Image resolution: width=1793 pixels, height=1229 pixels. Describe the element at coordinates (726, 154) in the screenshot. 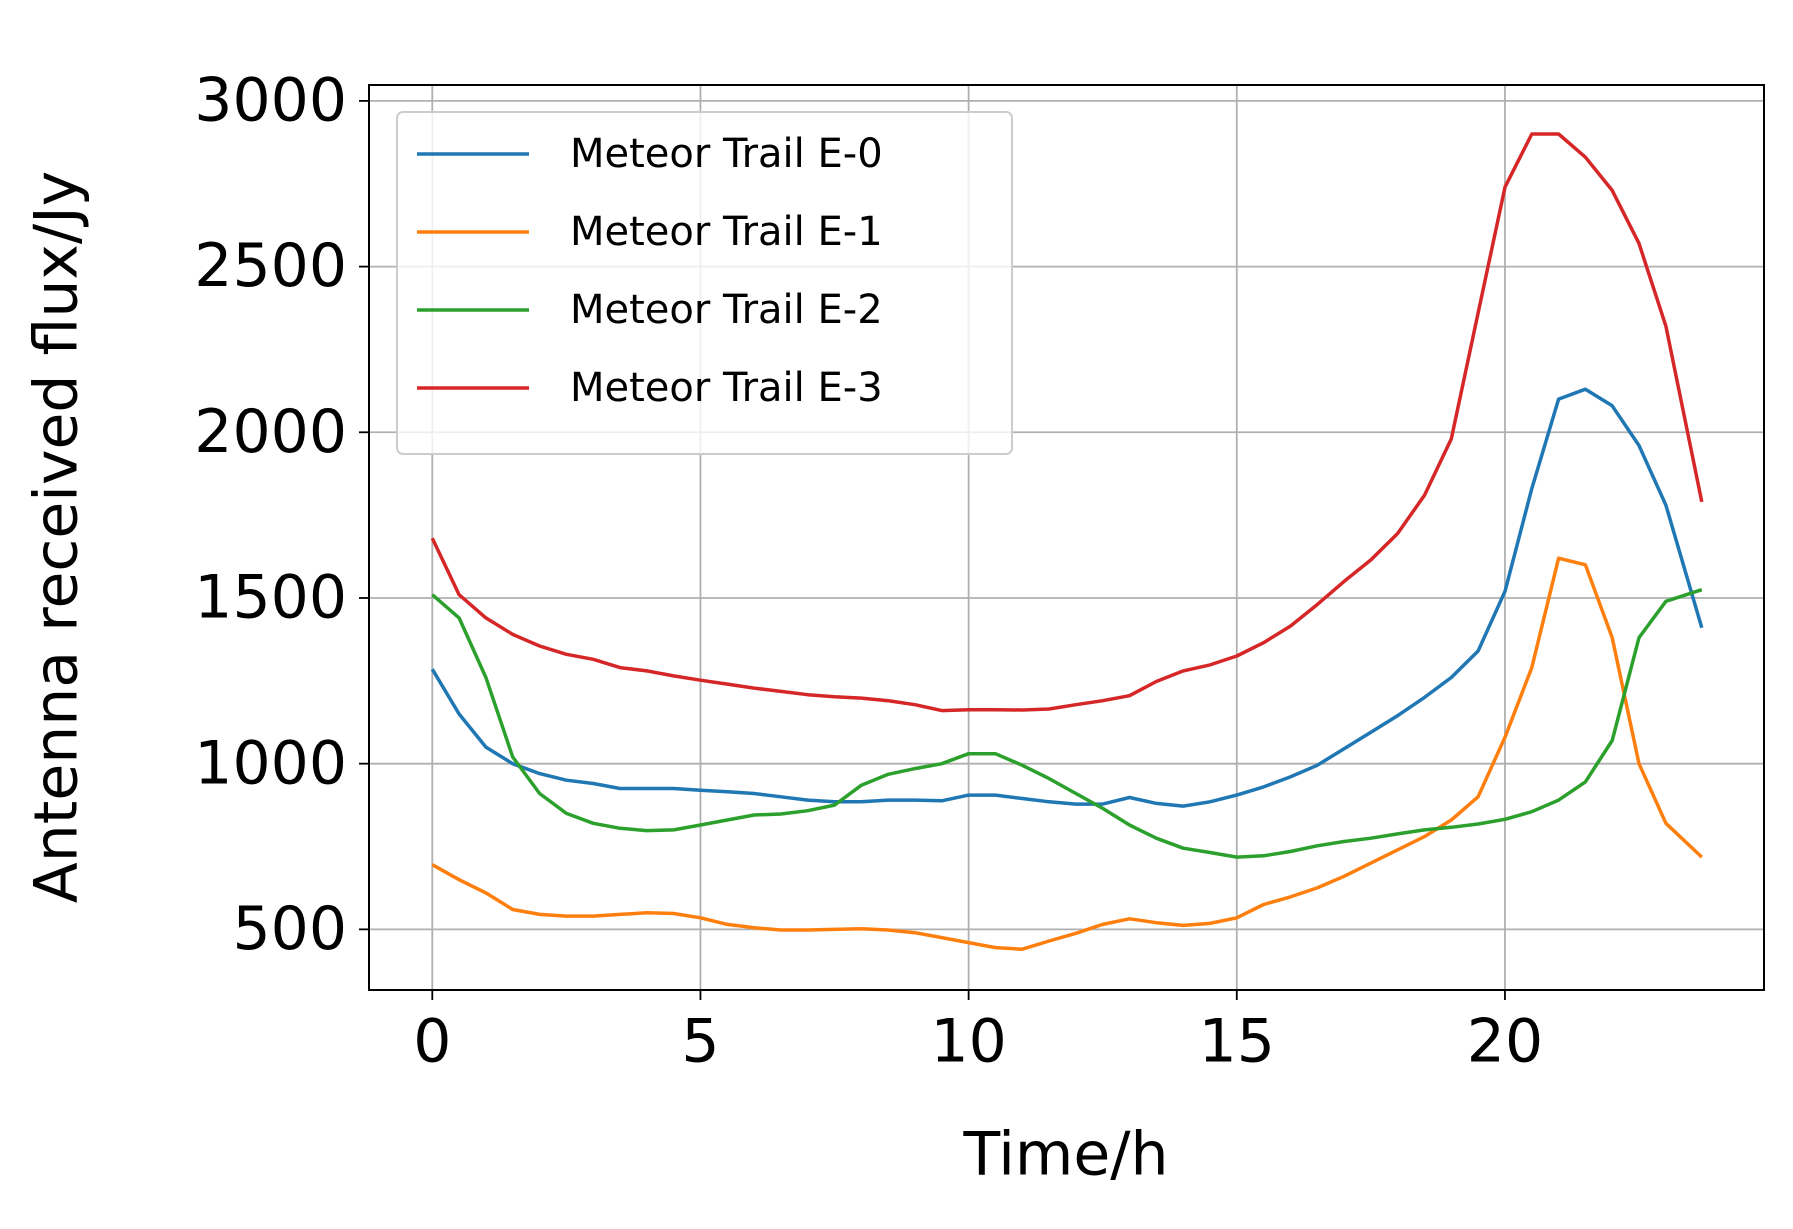

I see `legend-label: Meteor Trail E-0` at that location.